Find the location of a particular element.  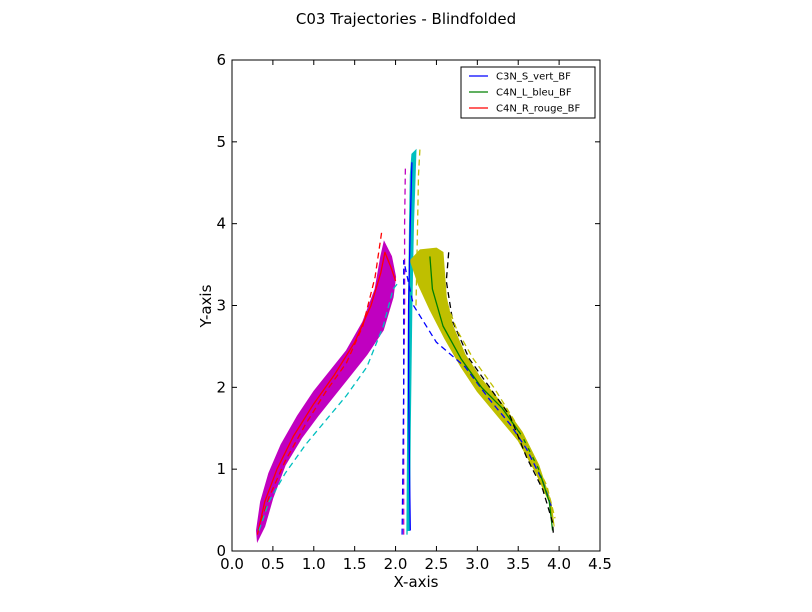

x-tick-label: 2.5 is located at coordinates (437, 564).